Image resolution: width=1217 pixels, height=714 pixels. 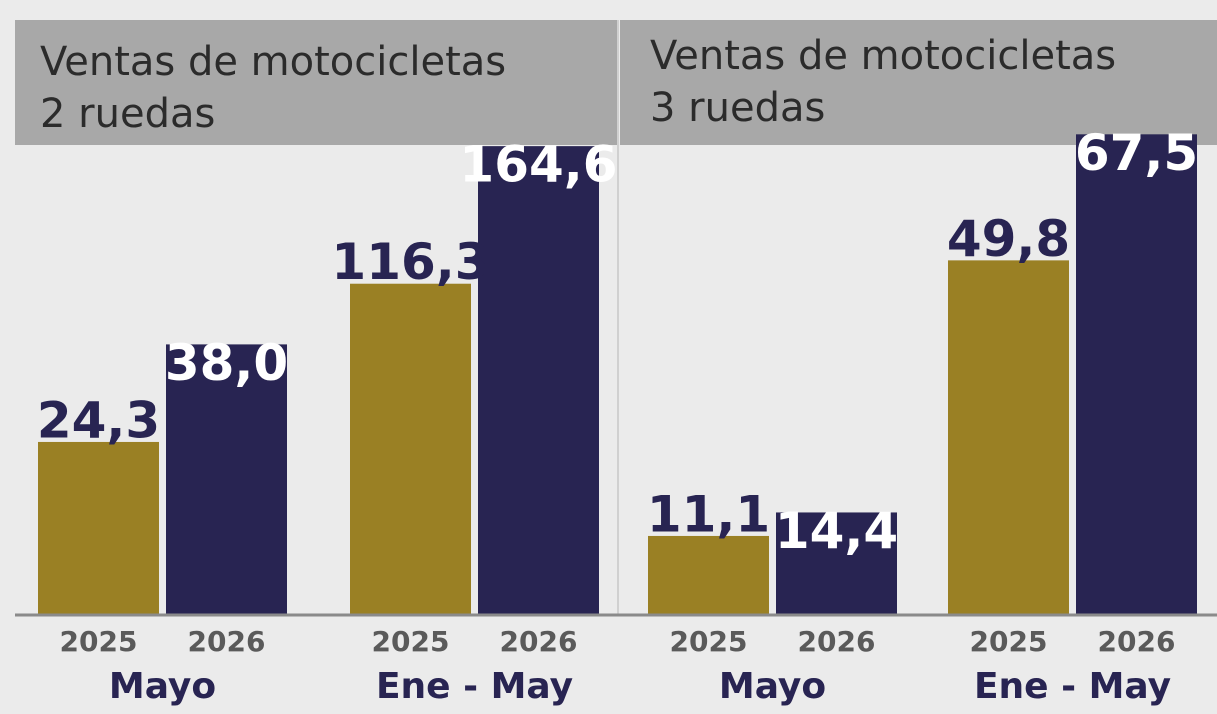 I want to click on value-label: 49,8, so click(x=1008, y=239).